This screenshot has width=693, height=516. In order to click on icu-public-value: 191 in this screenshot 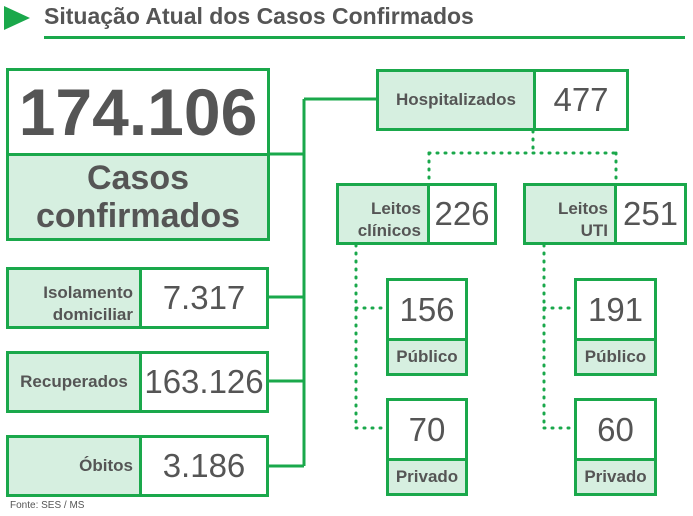, I will do `click(615, 309)`.